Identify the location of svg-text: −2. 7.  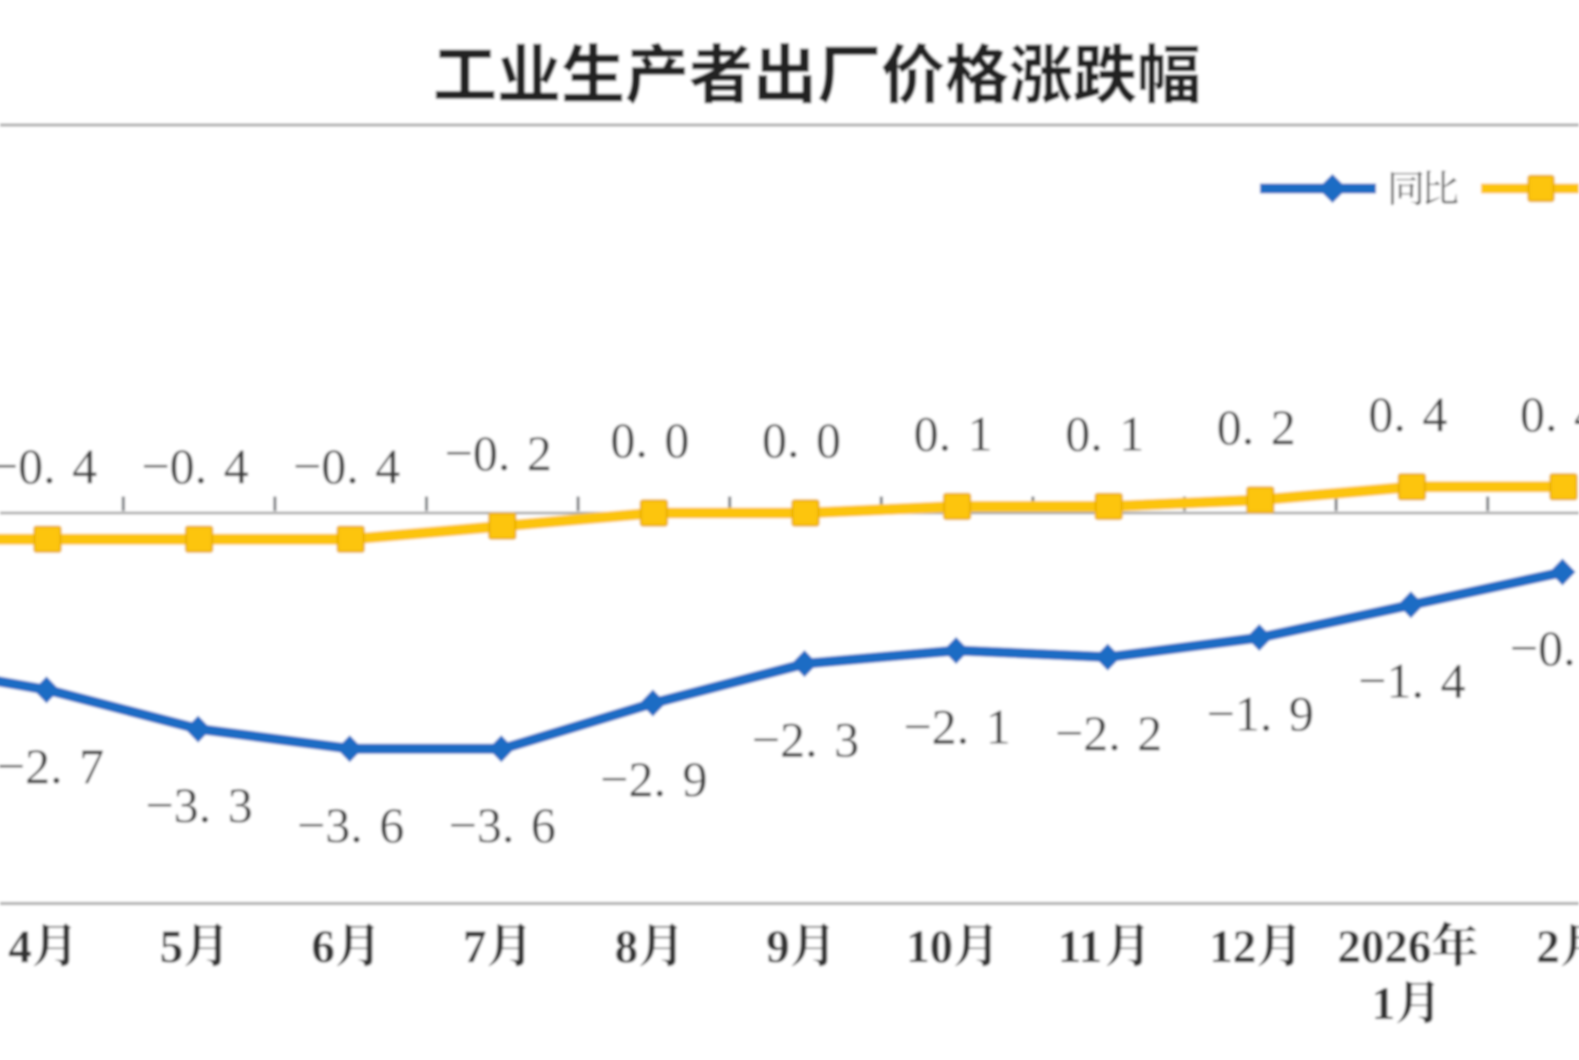
(52, 766).